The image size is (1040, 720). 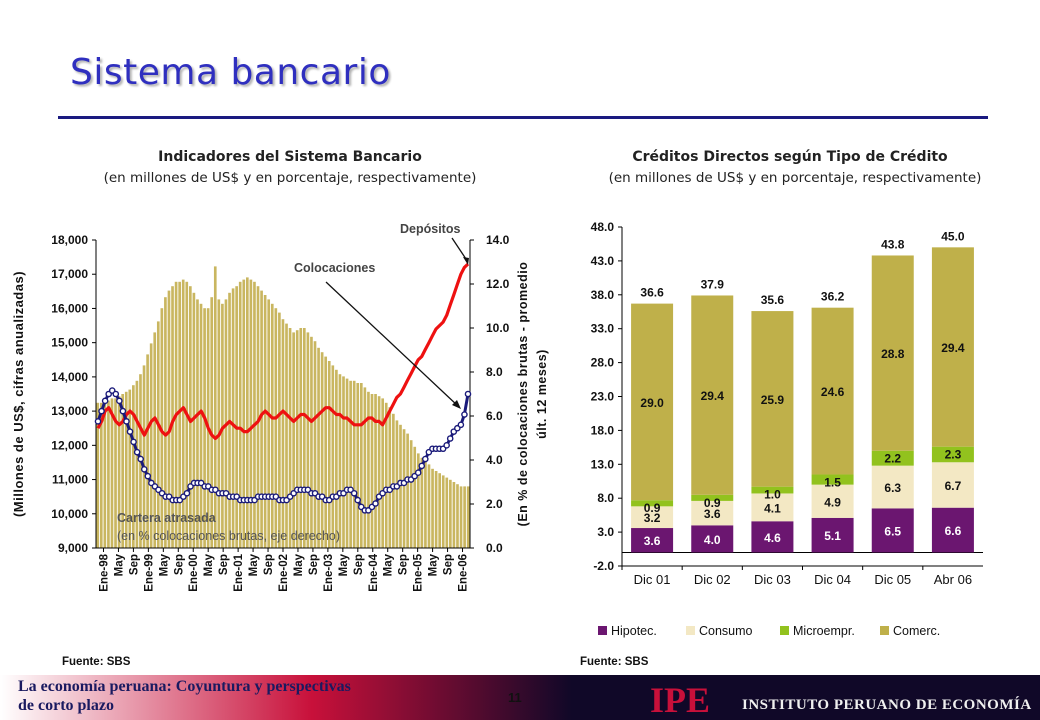 What do you see at coordinates (892, 531) in the screenshot?
I see `bar-value-label: 6.5` at bounding box center [892, 531].